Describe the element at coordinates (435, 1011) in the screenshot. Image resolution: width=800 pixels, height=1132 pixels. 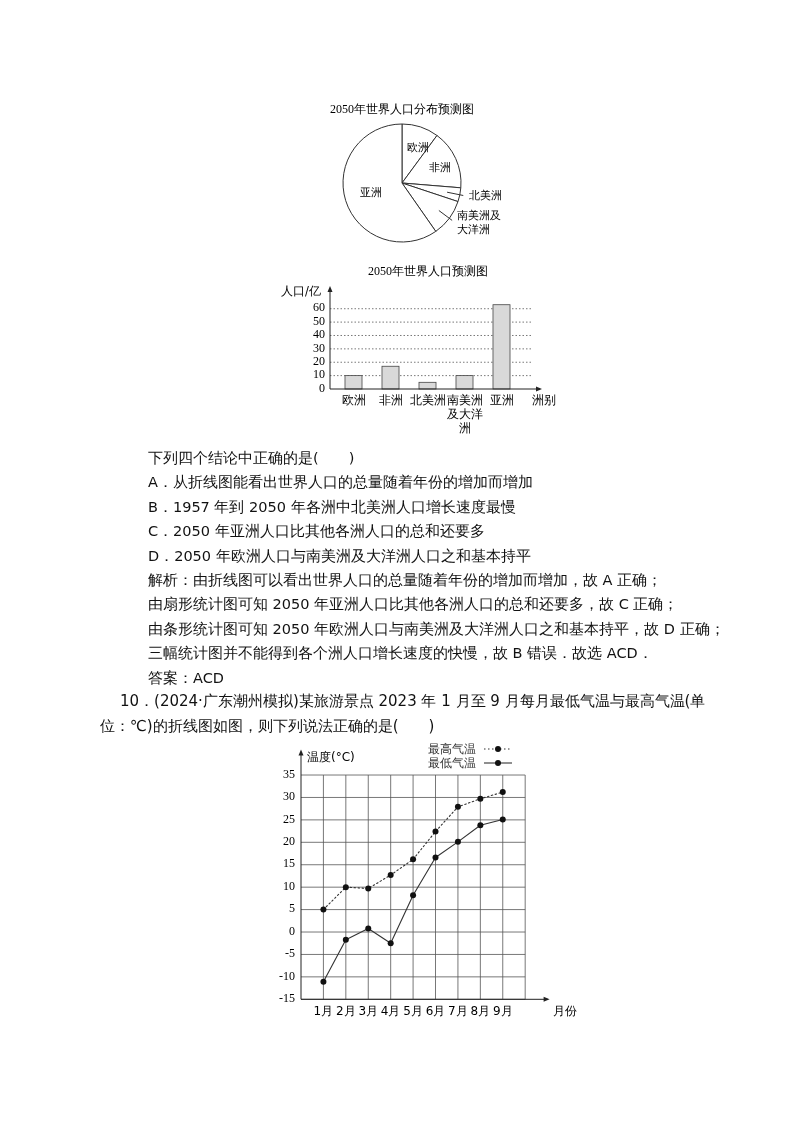
I see `x-tick-label: 6月` at that location.